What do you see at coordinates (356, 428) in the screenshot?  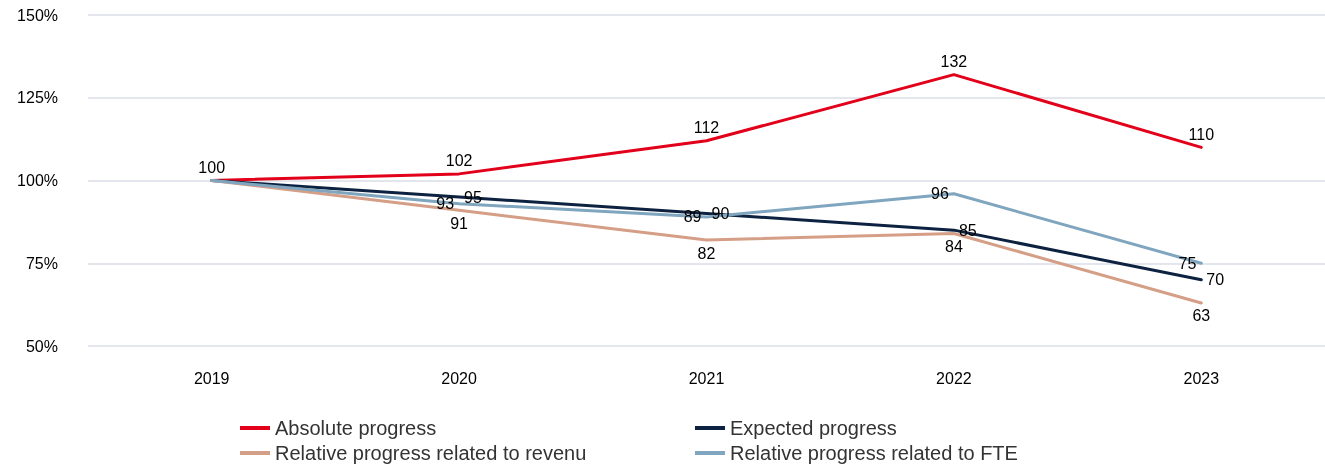 I see `legend-label: Absolute progress` at bounding box center [356, 428].